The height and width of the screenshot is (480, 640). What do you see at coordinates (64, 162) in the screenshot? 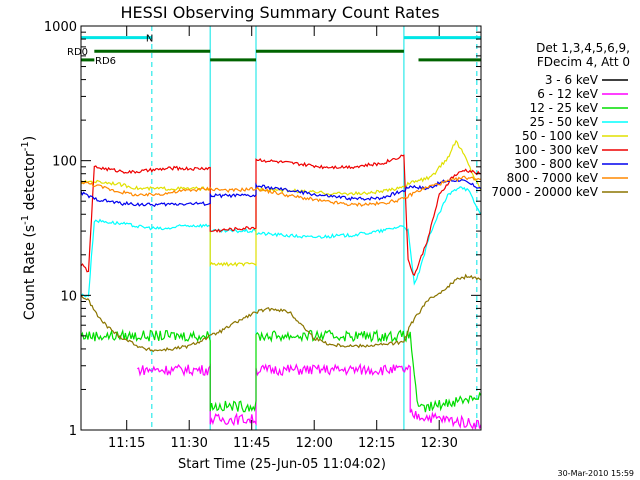
I see `y-tick-label-2: 100` at bounding box center [64, 162].